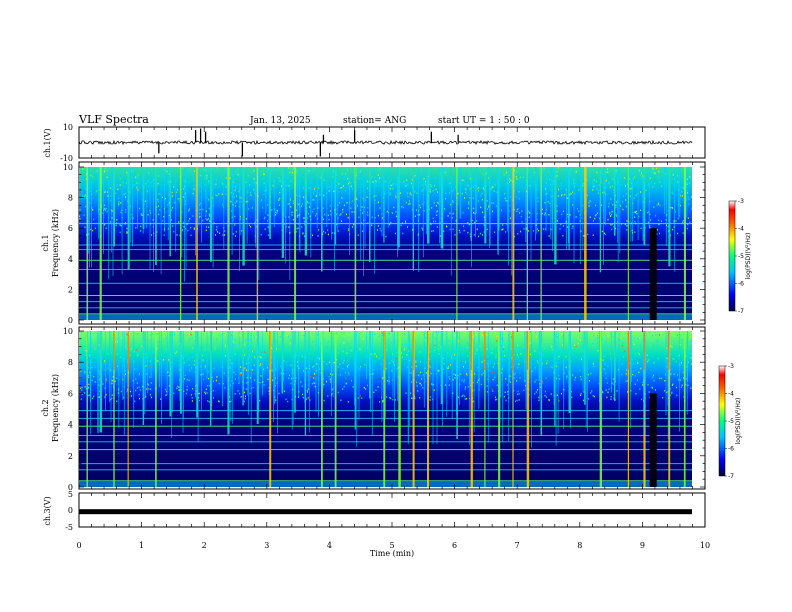  What do you see at coordinates (642, 545) in the screenshot?
I see `x-tick-label: 9` at bounding box center [642, 545].